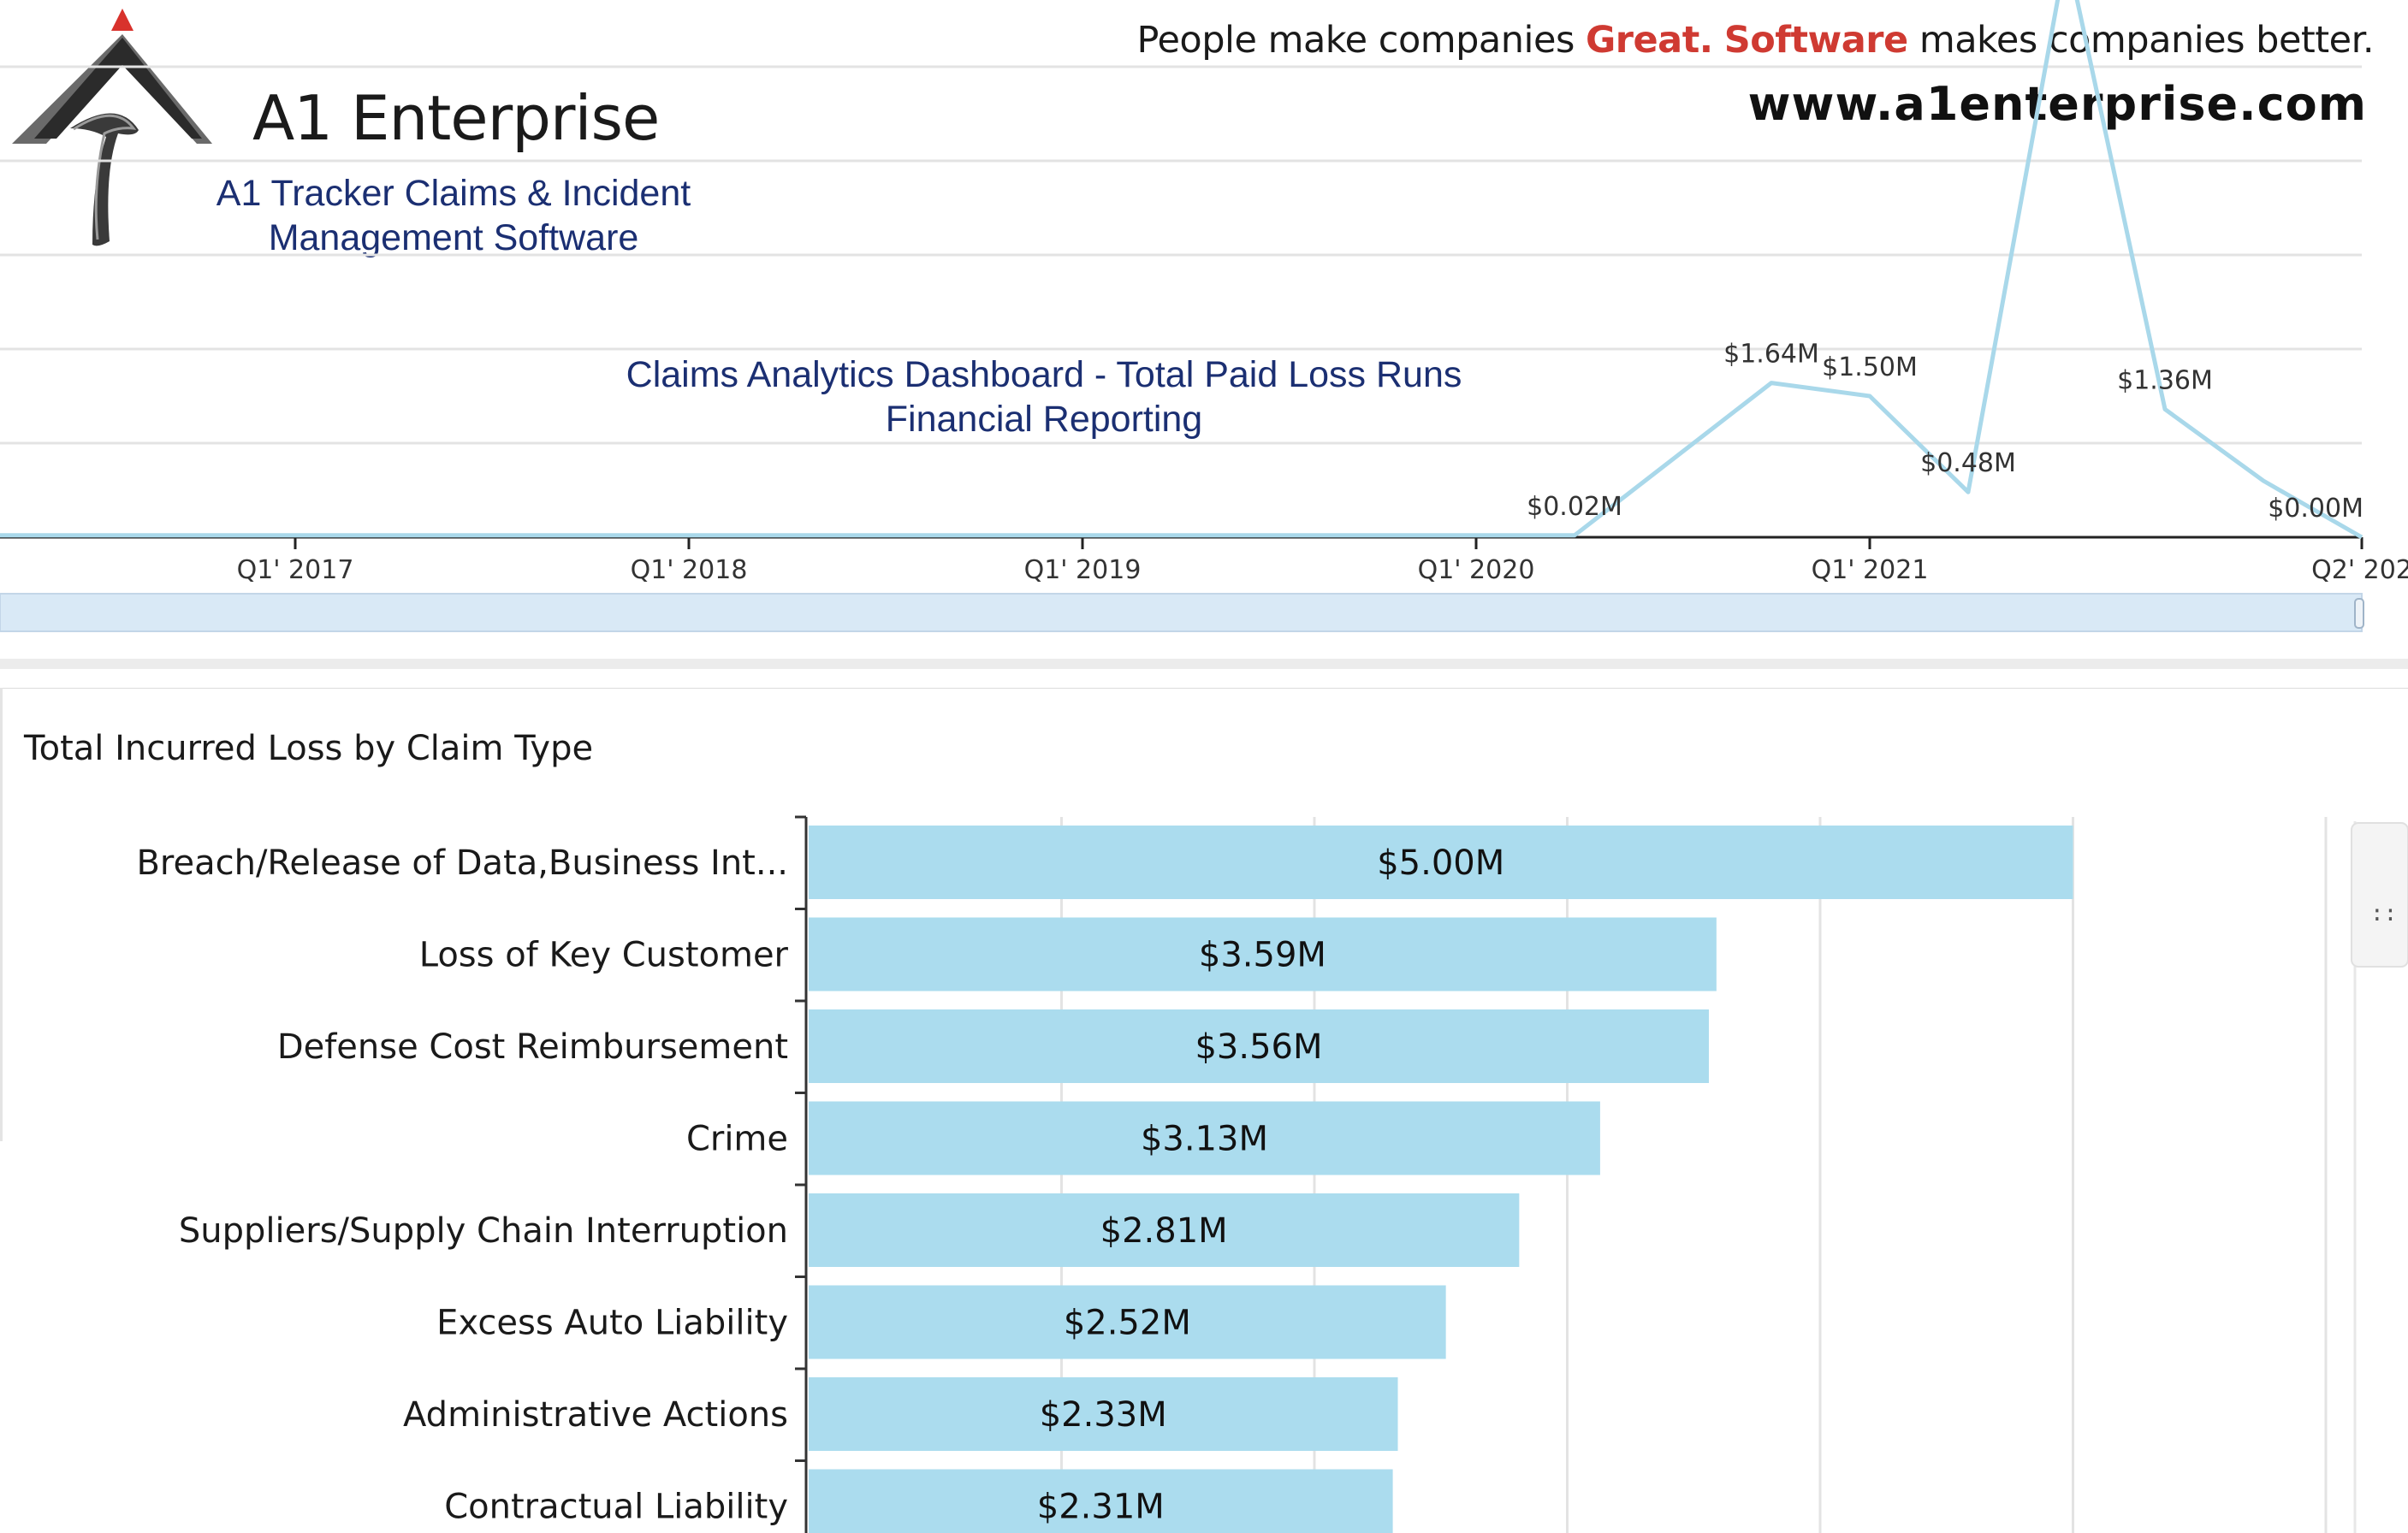  I want to click on line-chart-data-label: $0.48M, so click(1968, 463).